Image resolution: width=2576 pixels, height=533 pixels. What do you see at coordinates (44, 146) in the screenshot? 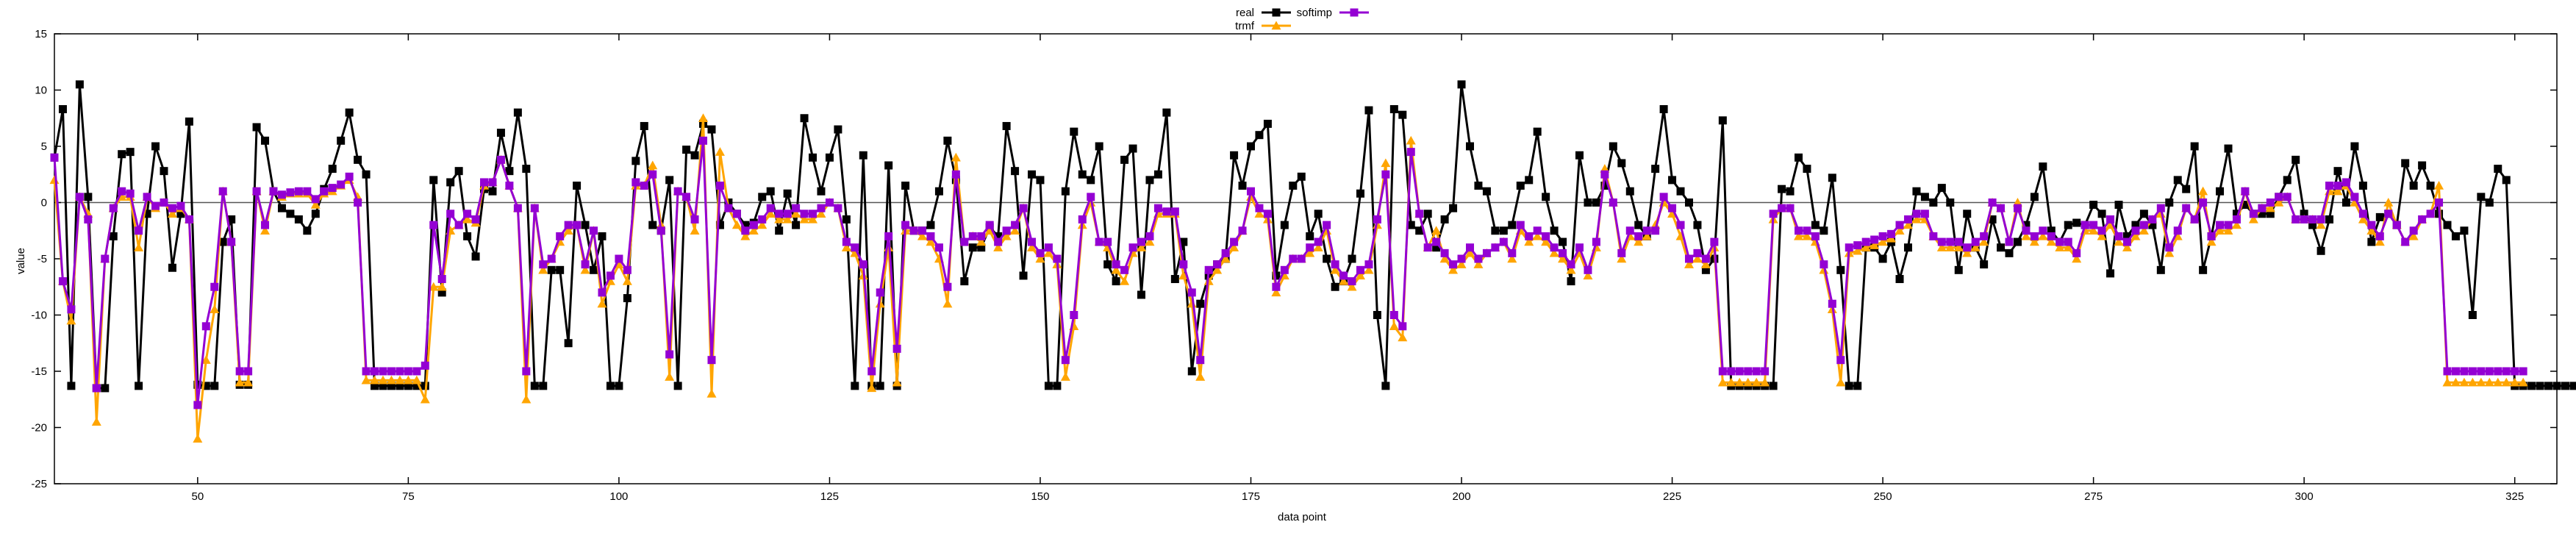
I see `y-tick-label: 5` at bounding box center [44, 146].